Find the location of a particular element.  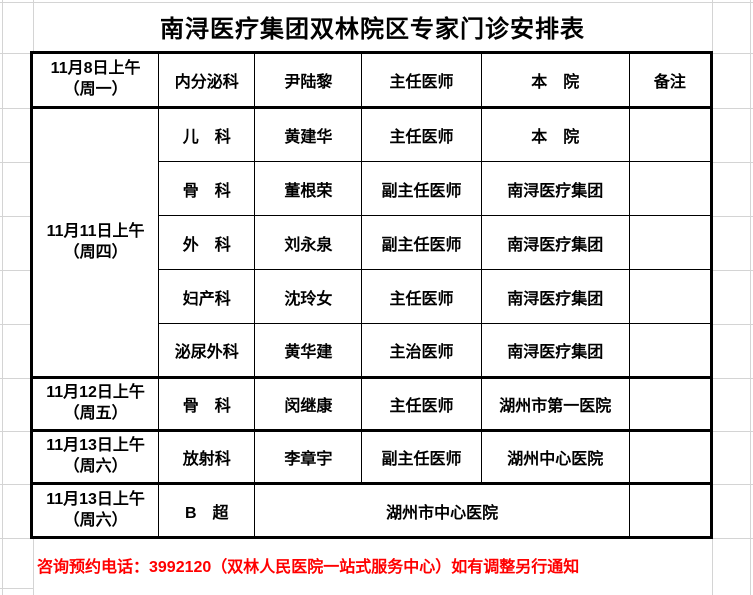

dept-cell: 儿 科 is located at coordinates (207, 134).